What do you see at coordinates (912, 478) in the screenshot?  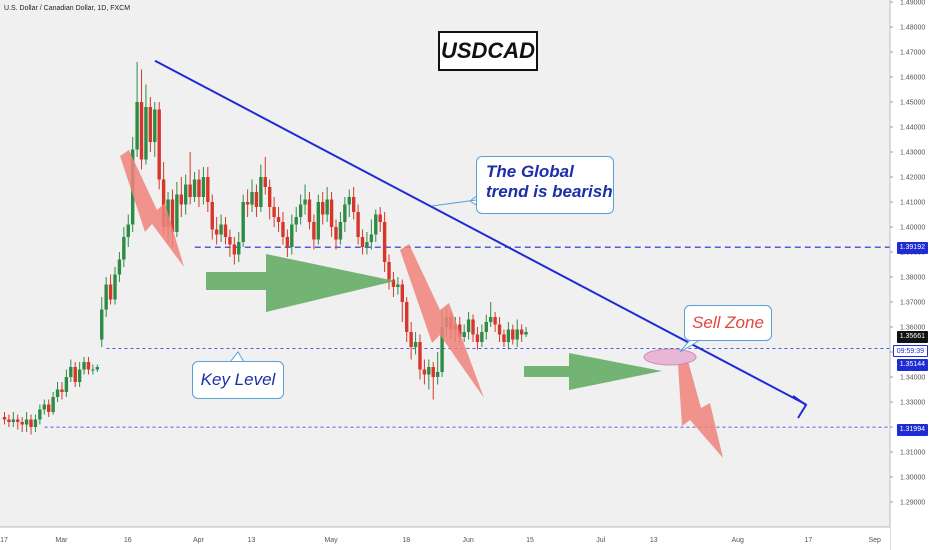 I see `price-tick-label: 1.30000` at bounding box center [912, 478].